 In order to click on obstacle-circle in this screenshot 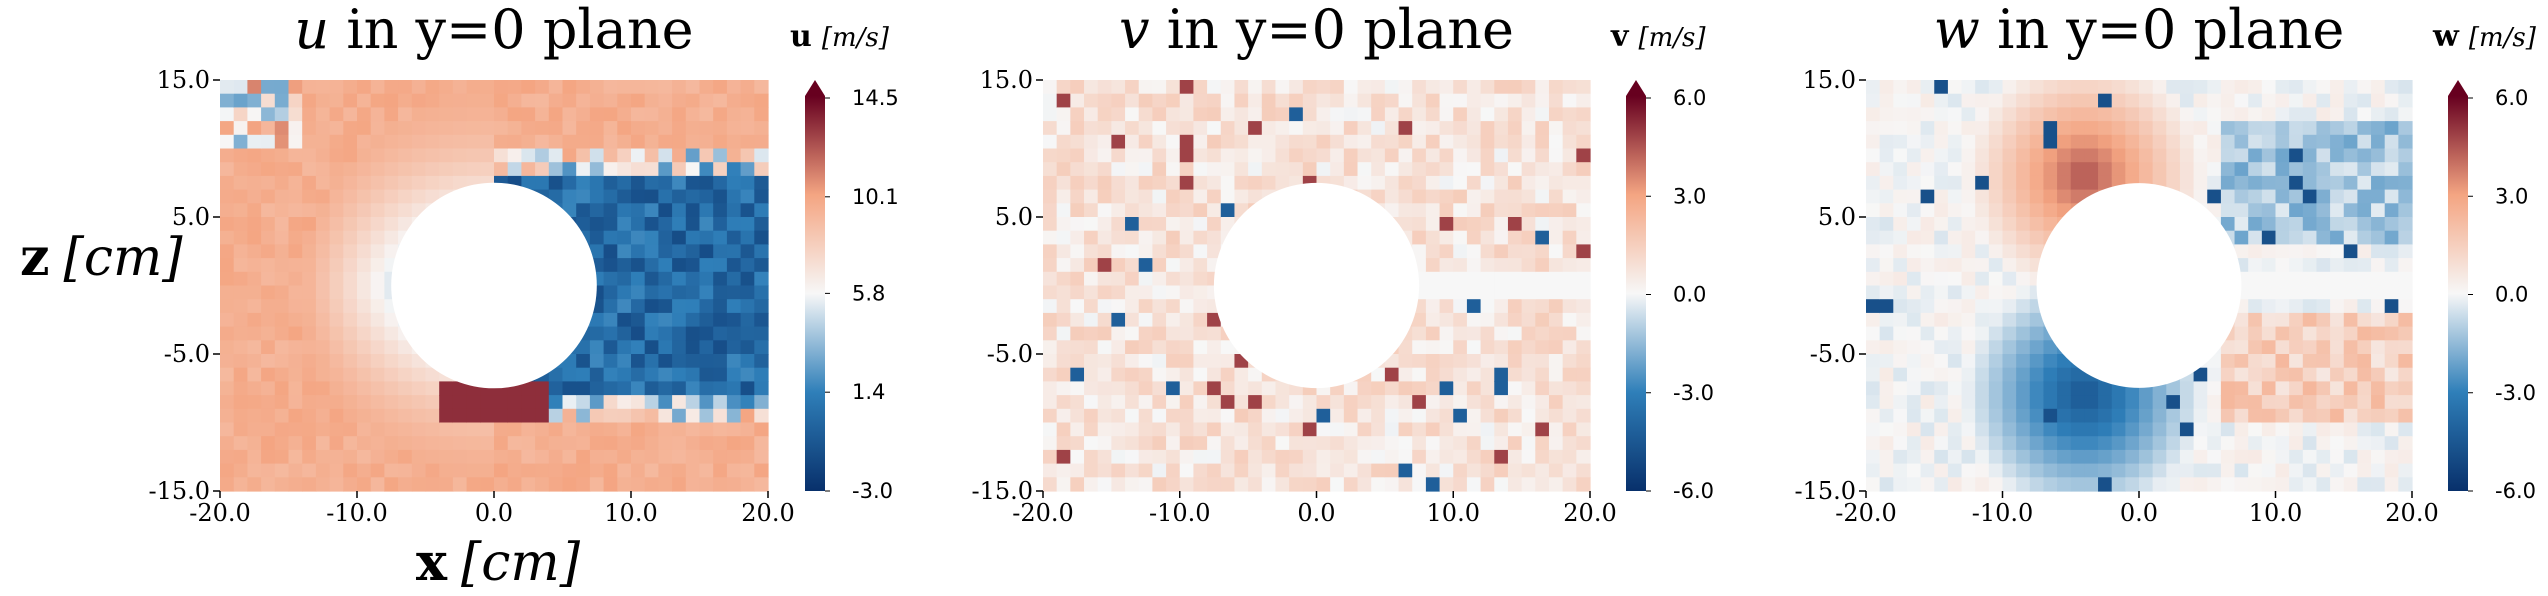, I will do `click(1316, 285)`.